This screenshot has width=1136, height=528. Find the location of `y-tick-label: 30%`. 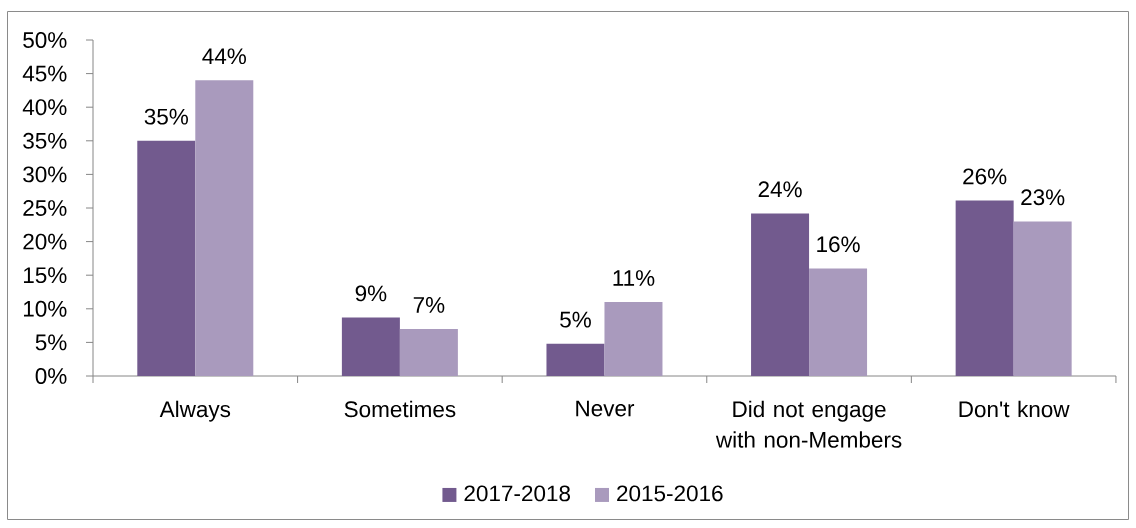

y-tick-label: 30% is located at coordinates (45, 174).